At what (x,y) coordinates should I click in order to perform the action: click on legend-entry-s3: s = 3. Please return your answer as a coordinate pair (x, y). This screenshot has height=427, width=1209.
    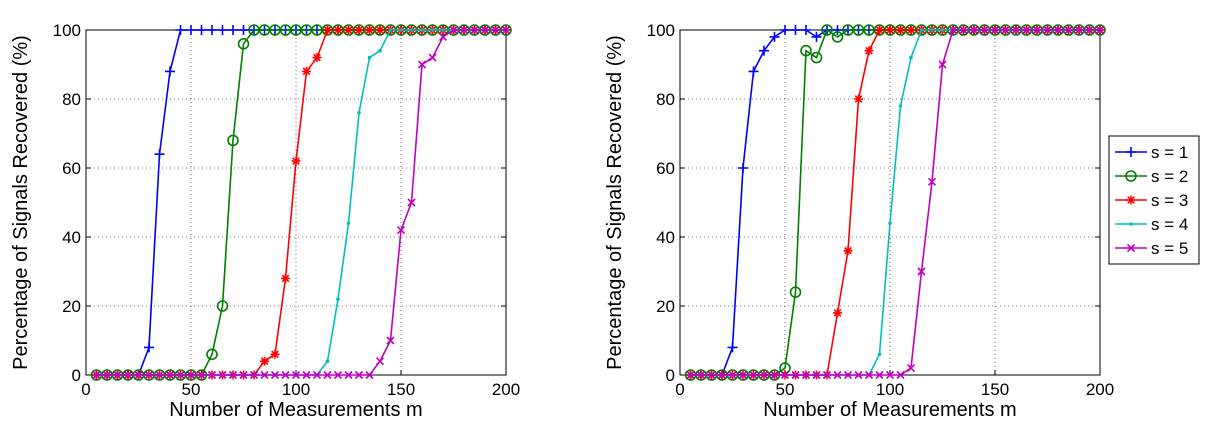
    Looking at the image, I should click on (1151, 200).